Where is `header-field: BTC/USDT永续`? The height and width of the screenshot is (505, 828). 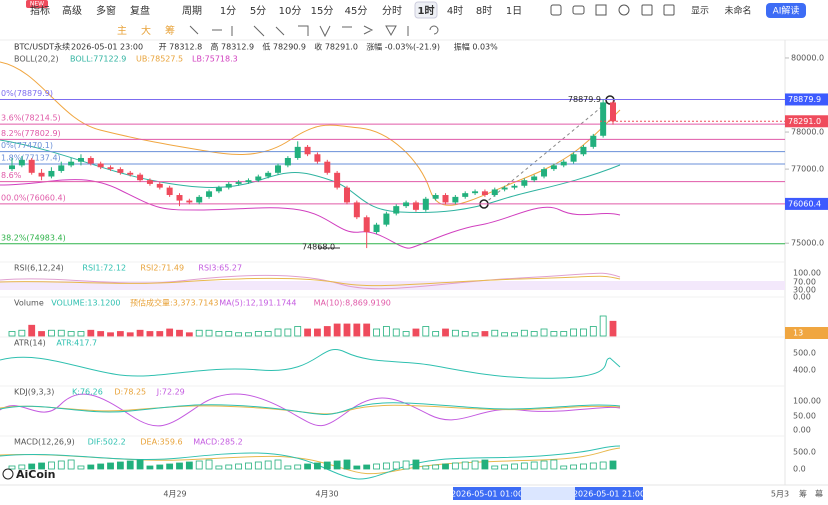
header-field: BTC/USDT永续 is located at coordinates (42, 47).